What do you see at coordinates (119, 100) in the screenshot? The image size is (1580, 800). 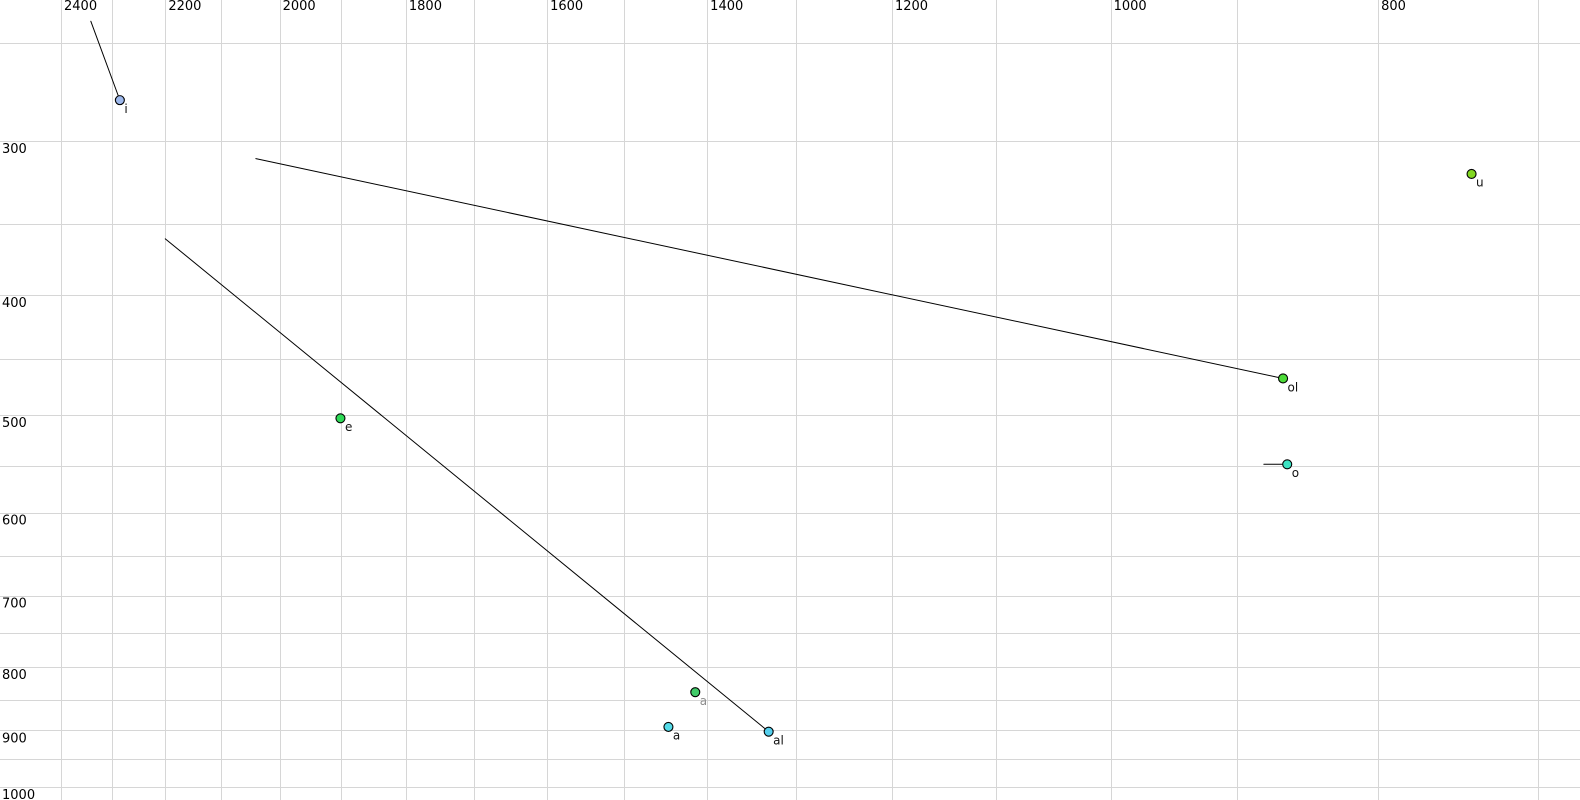 I see `data-point-i` at bounding box center [119, 100].